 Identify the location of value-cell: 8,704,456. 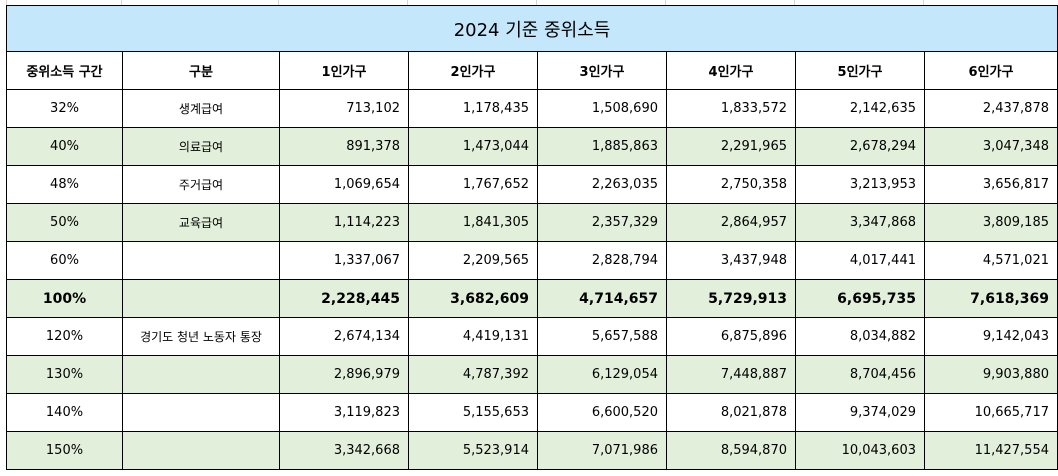
(860, 374).